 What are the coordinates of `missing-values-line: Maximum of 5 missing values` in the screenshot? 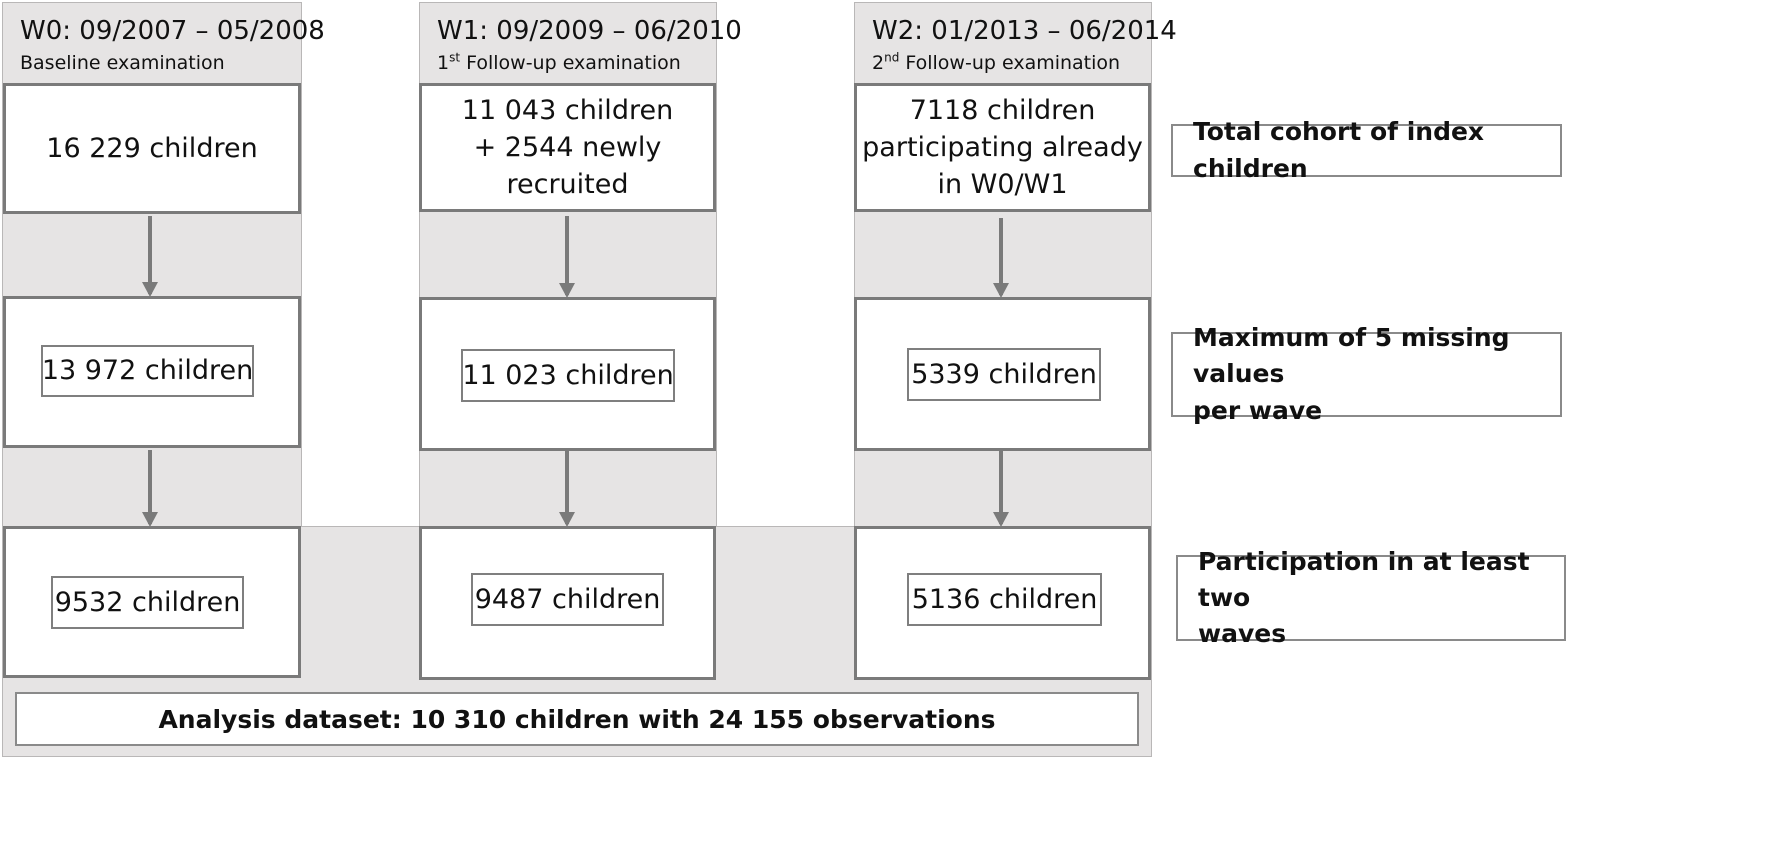 It's located at (1351, 356).